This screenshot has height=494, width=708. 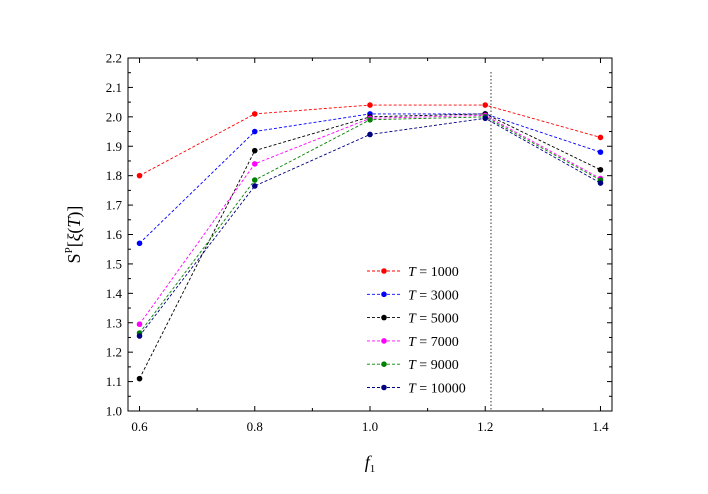 I want to click on legend-item: T = 7000, so click(x=413, y=342).